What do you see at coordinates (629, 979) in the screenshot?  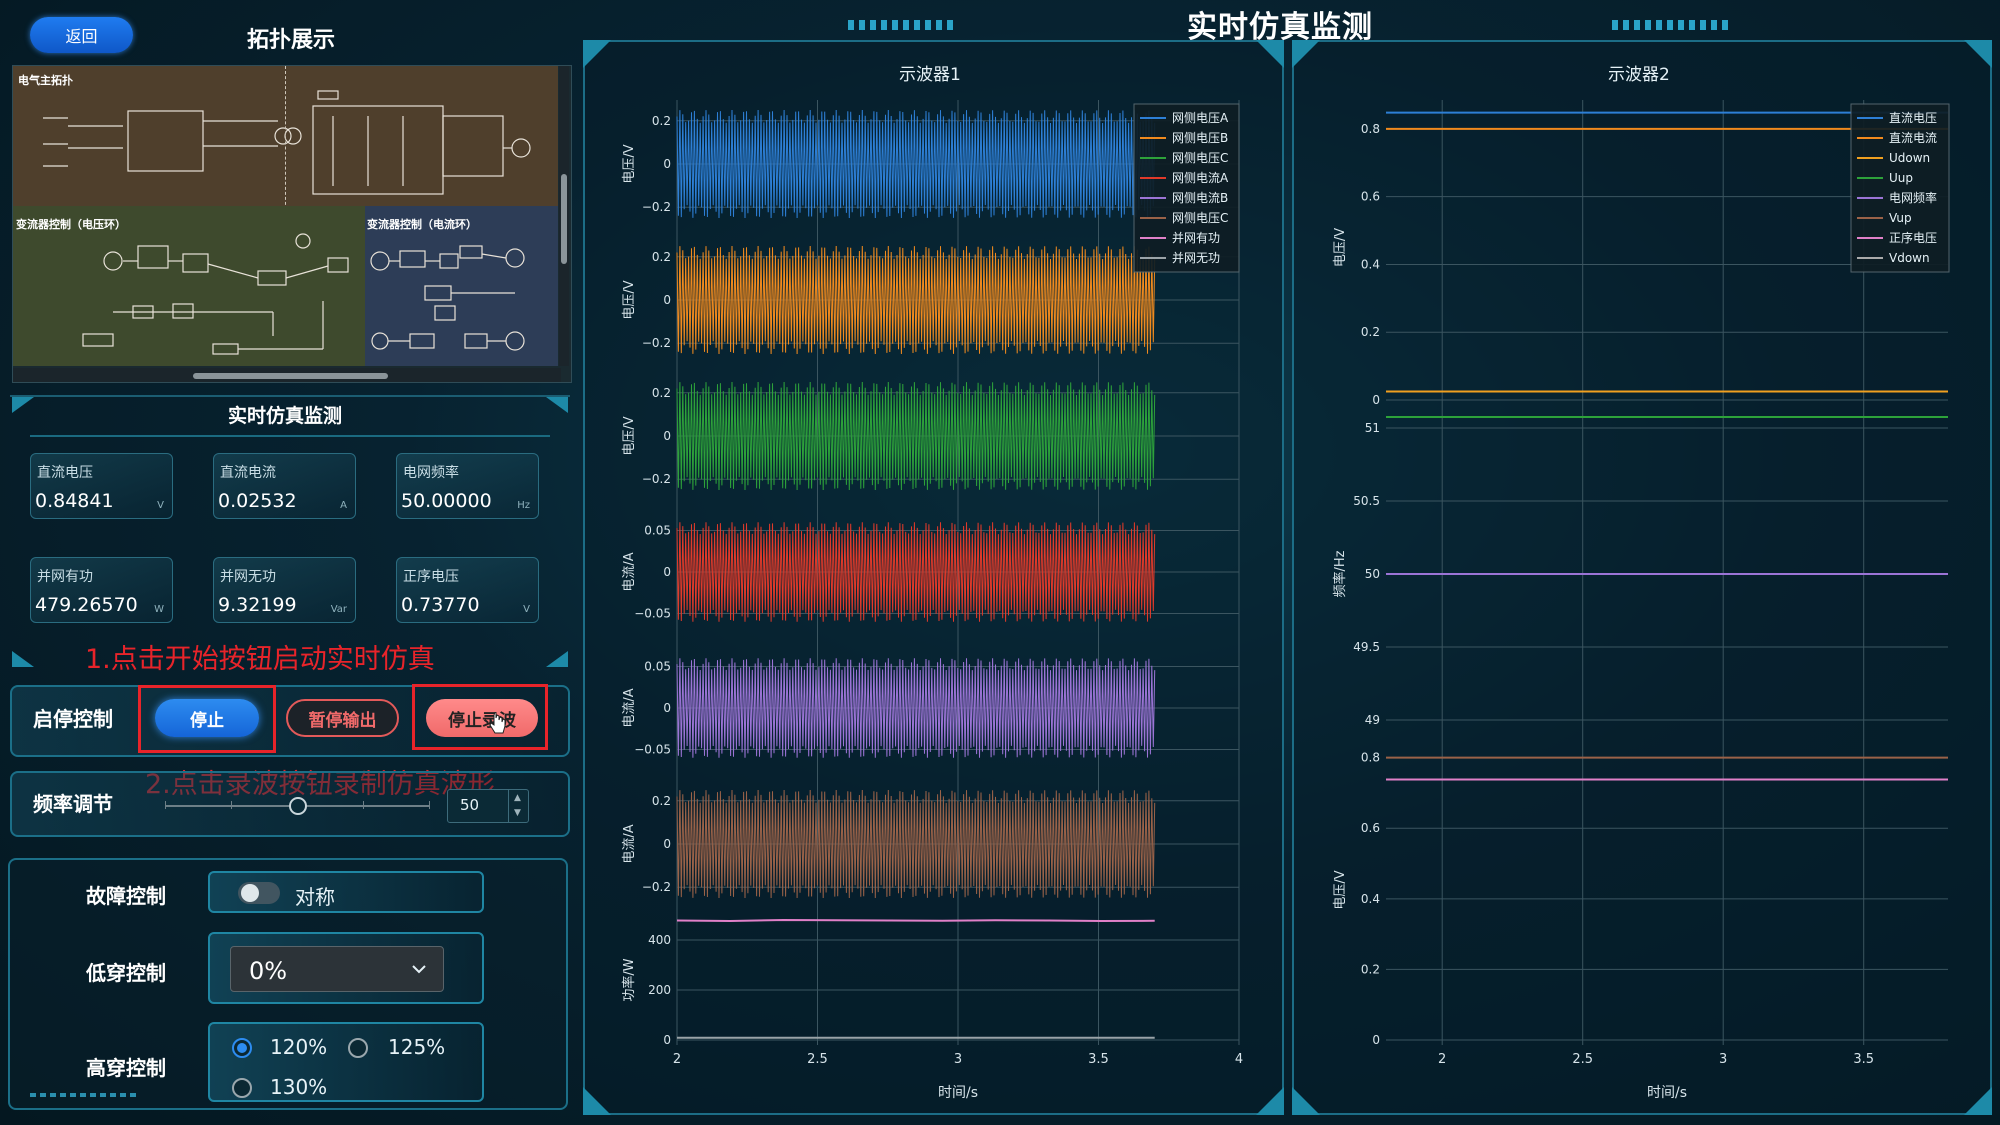 I see `y-axis-label: 功率/W` at bounding box center [629, 979].